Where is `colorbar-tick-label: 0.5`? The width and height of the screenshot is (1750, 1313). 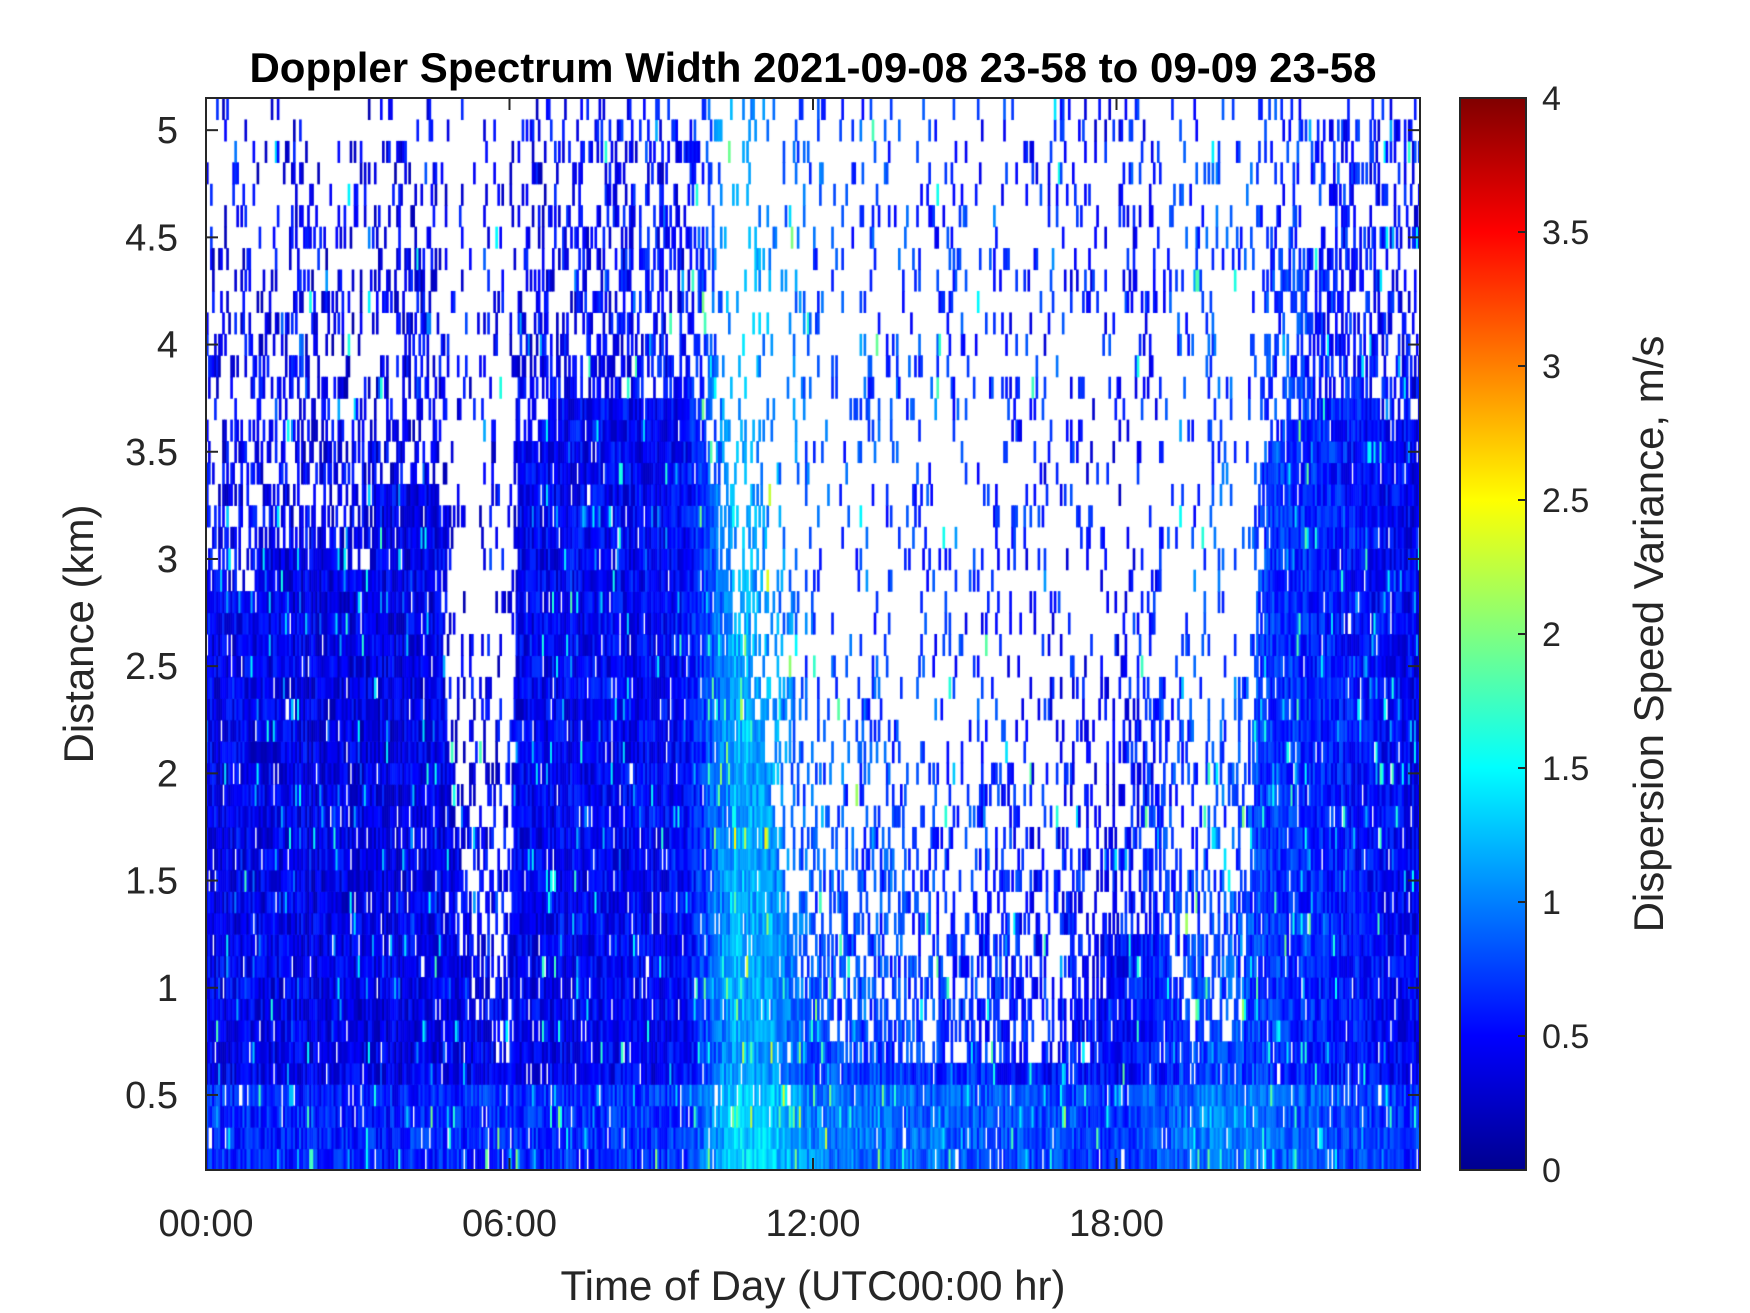
colorbar-tick-label: 0.5 is located at coordinates (1565, 1037).